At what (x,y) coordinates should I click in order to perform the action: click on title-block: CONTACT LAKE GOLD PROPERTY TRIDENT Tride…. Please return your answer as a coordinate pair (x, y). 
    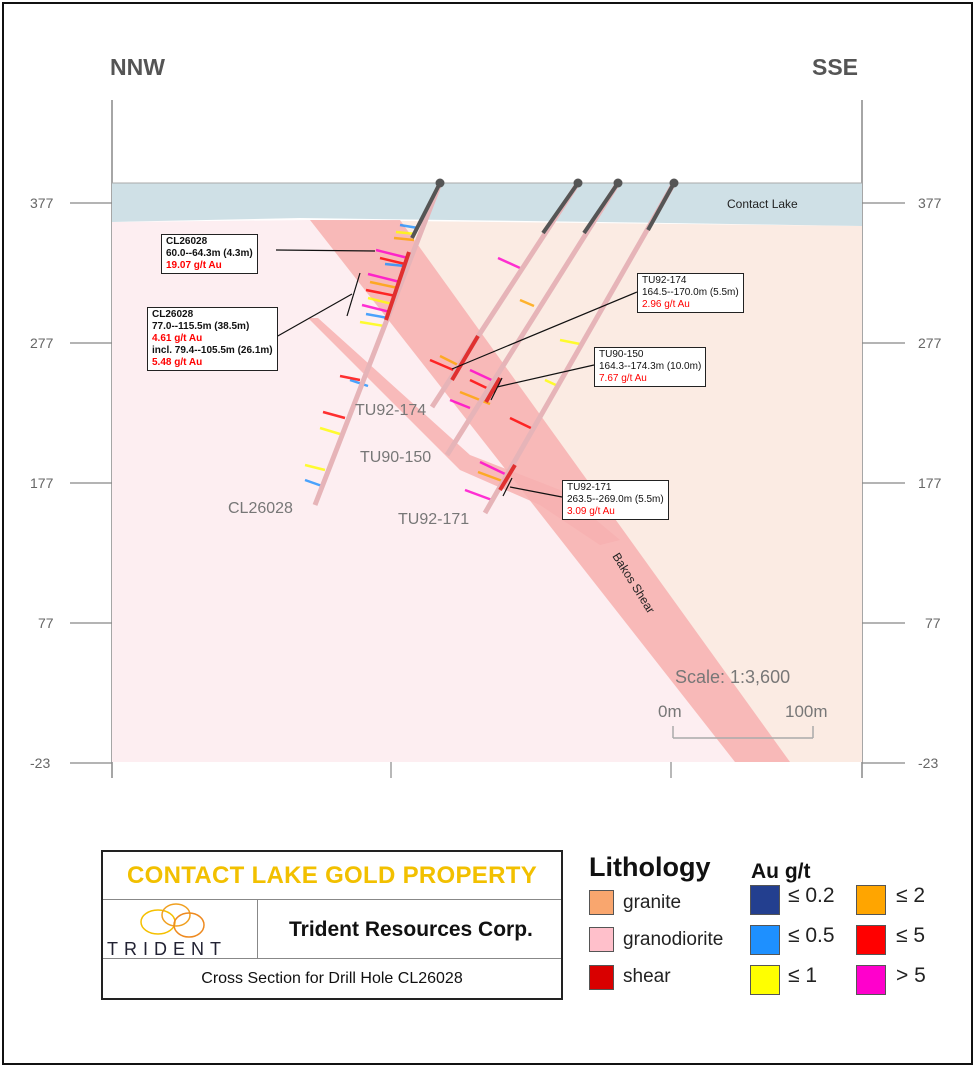
    Looking at the image, I should click on (332, 925).